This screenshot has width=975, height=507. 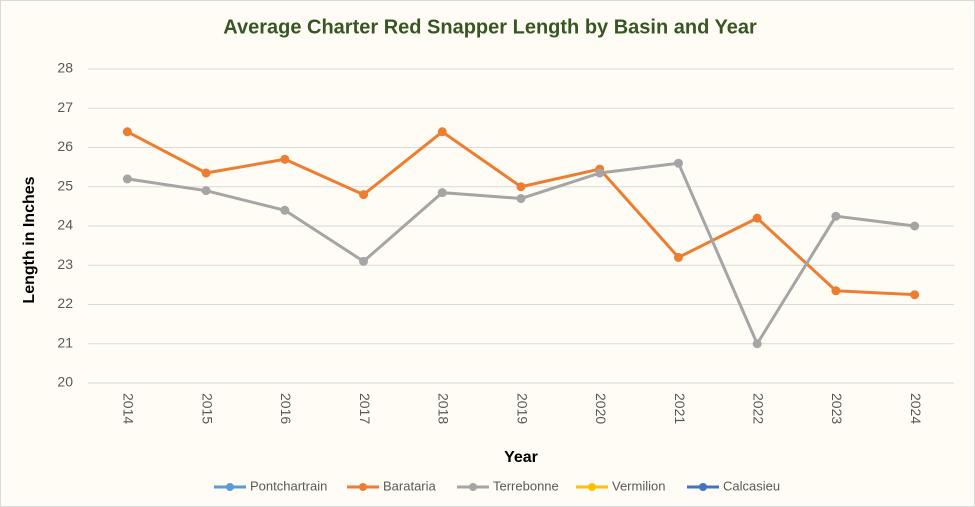 What do you see at coordinates (521, 457) in the screenshot?
I see `x-axis-label: Year` at bounding box center [521, 457].